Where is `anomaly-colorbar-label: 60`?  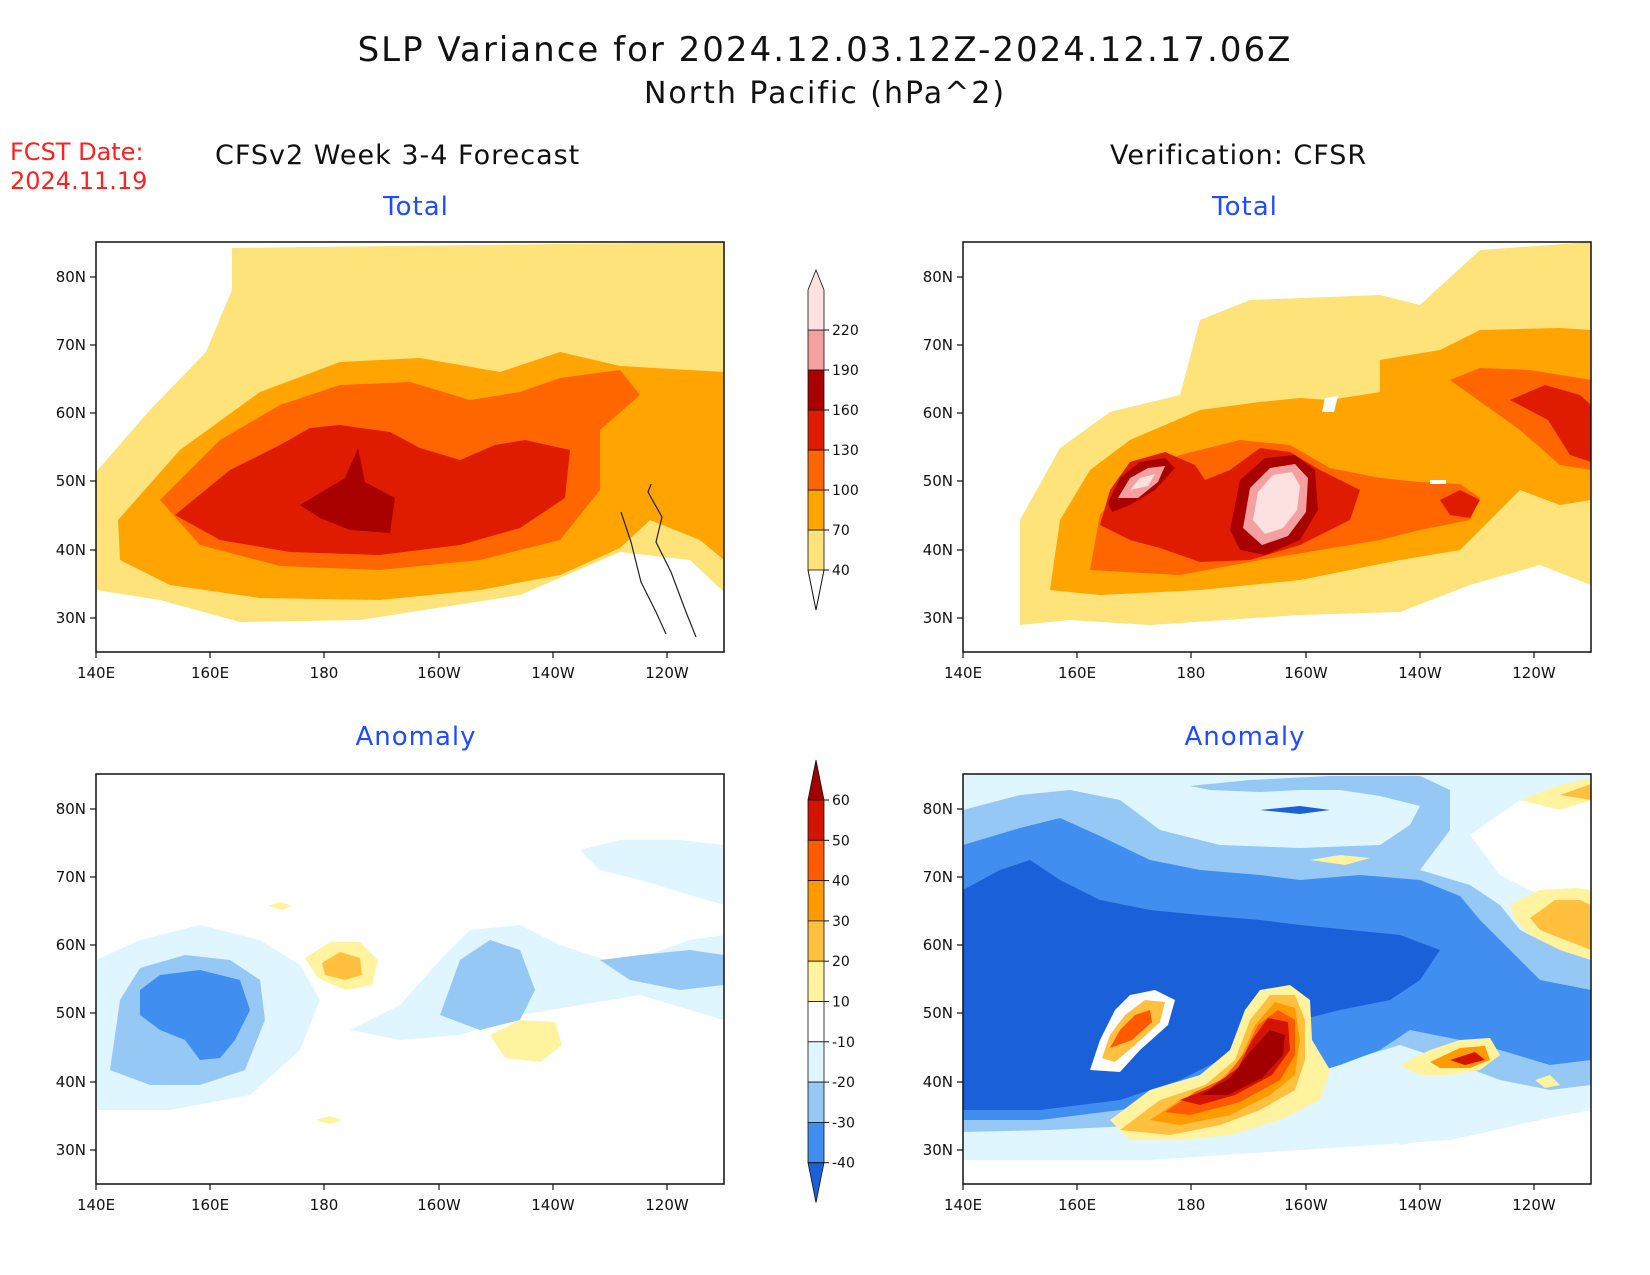
anomaly-colorbar-label: 60 is located at coordinates (841, 801).